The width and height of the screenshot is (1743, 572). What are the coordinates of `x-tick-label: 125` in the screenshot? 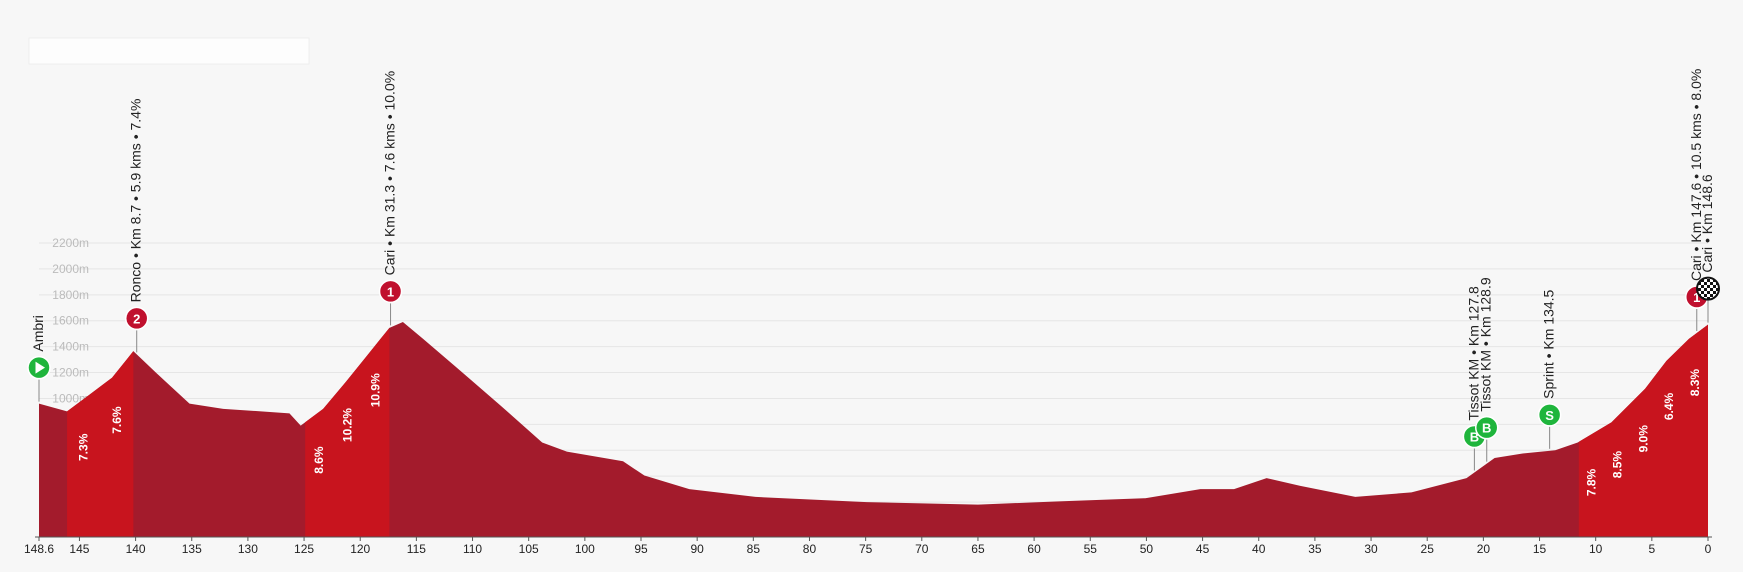 It's located at (304, 549).